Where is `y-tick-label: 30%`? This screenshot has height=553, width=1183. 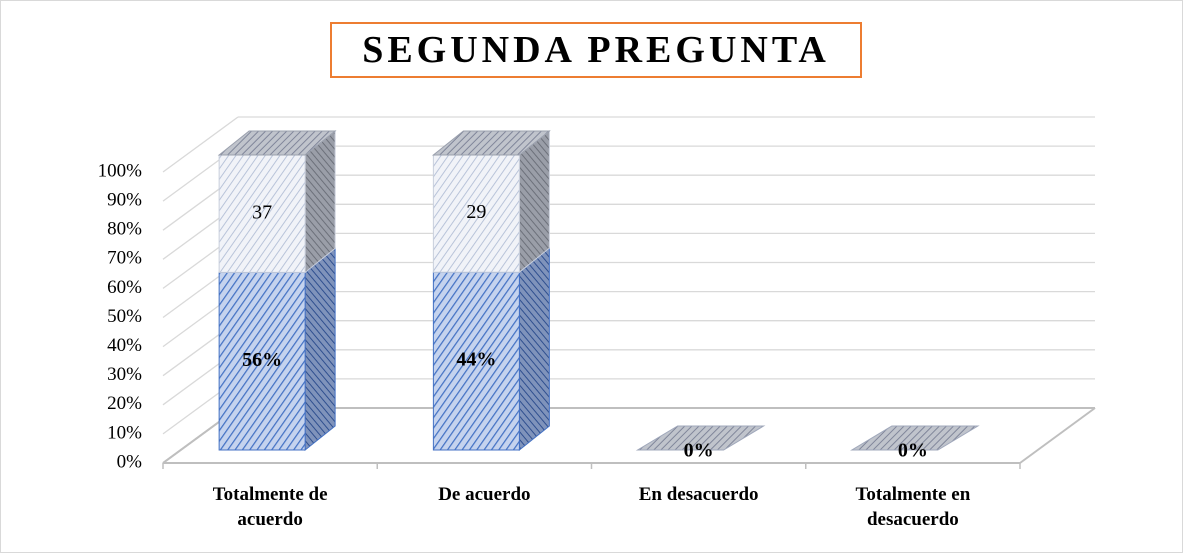 y-tick-label: 30% is located at coordinates (124, 374).